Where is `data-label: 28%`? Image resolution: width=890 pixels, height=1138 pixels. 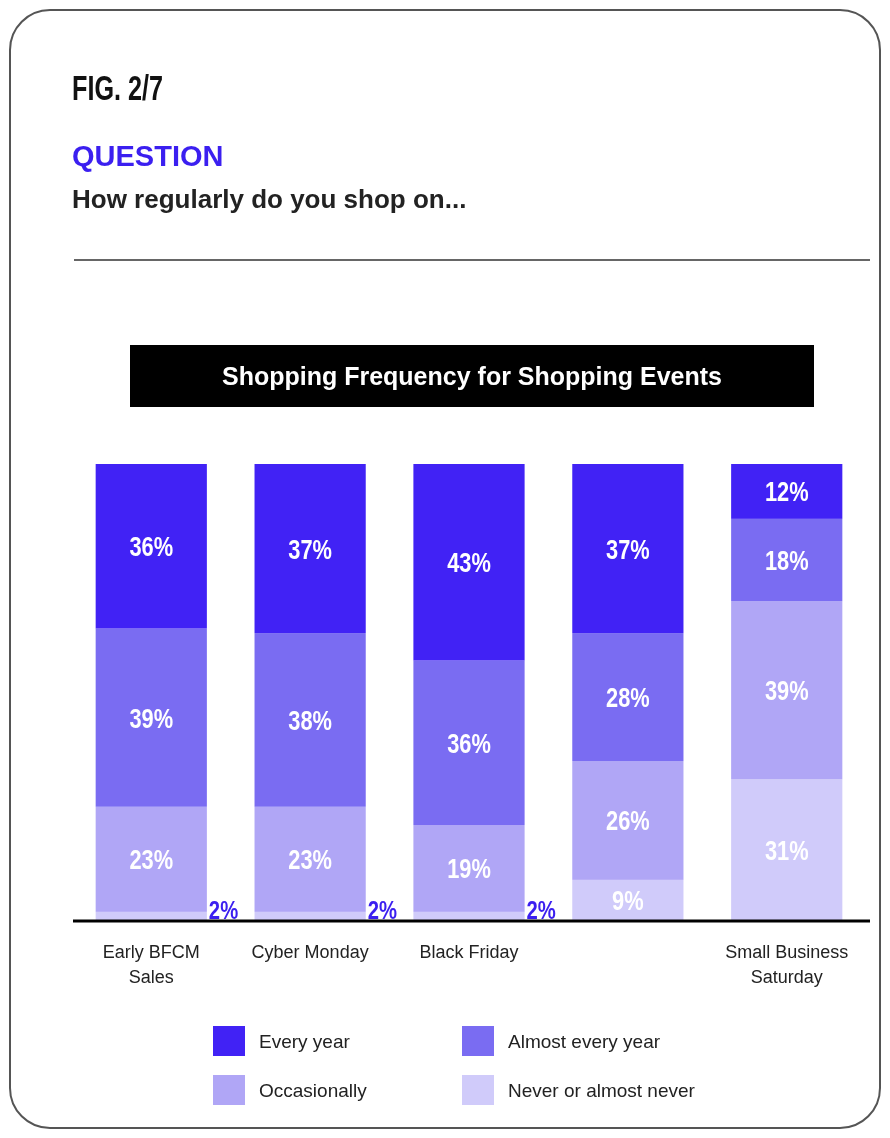 data-label: 28% is located at coordinates (628, 697).